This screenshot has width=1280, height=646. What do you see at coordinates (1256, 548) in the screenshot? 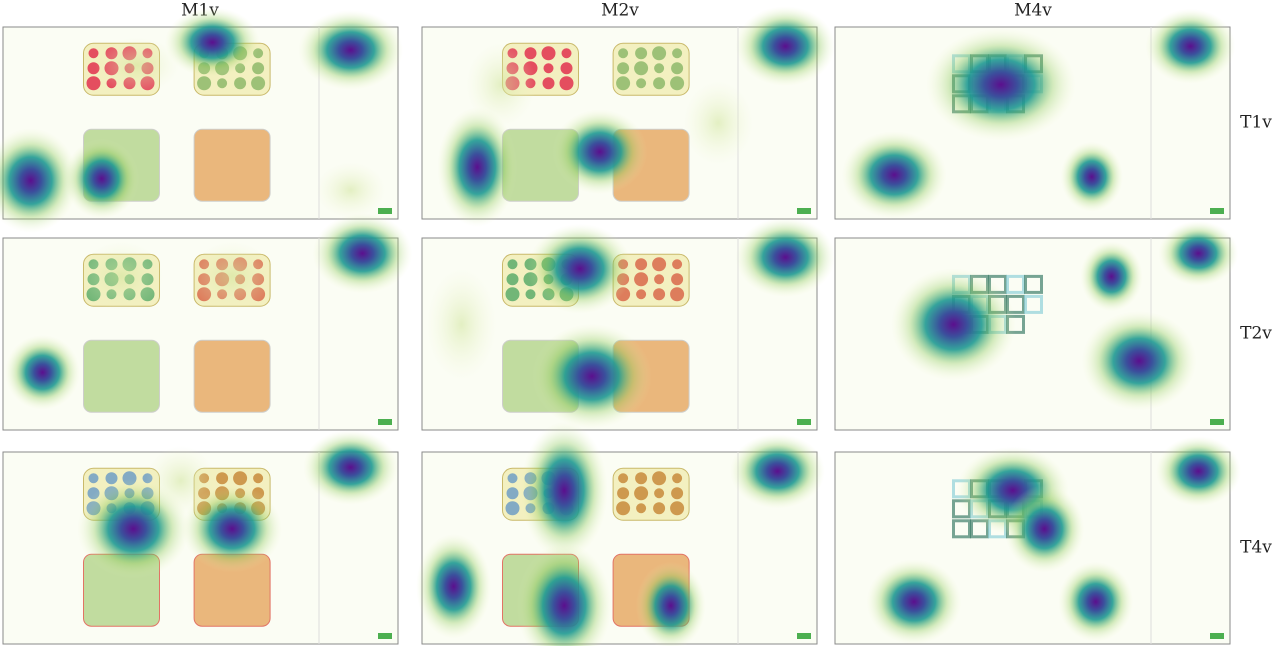
I see `row-header: T4v` at bounding box center [1256, 548].